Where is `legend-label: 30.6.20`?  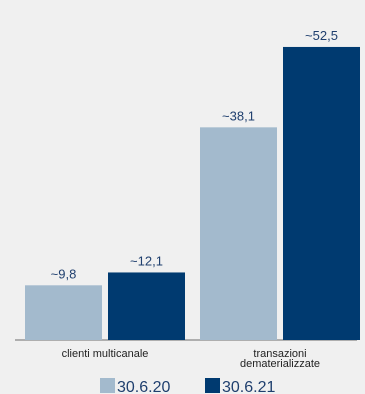 legend-label: 30.6.20 is located at coordinates (143, 386).